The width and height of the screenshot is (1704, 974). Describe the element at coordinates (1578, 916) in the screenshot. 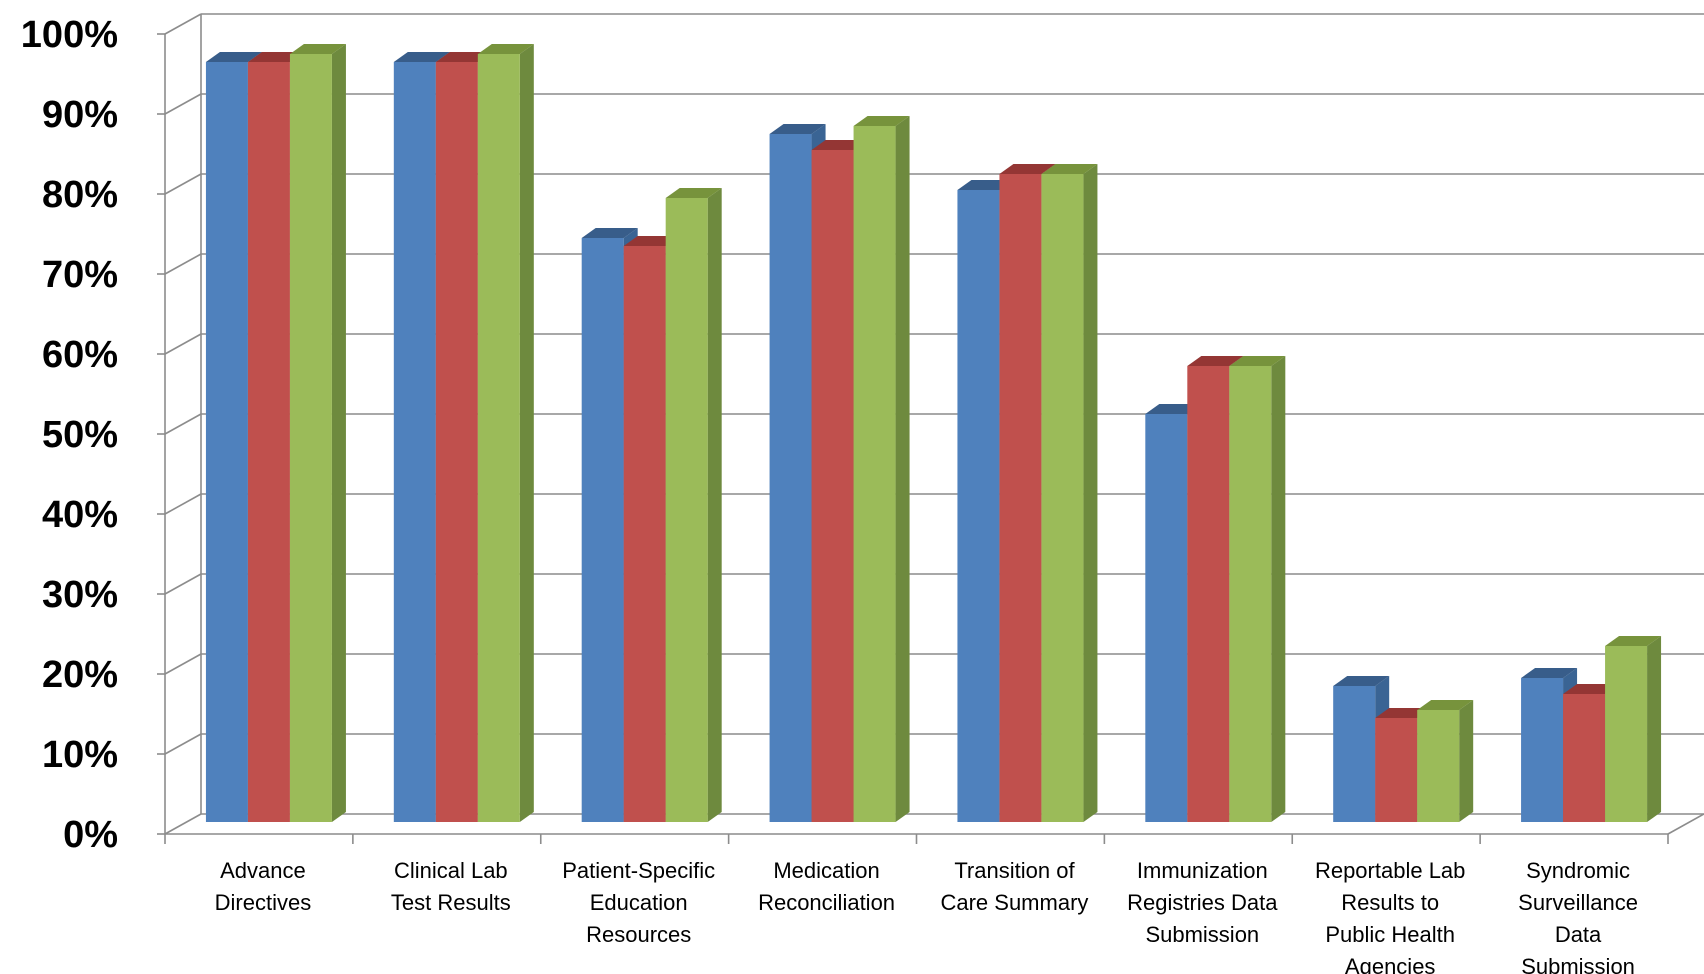

I see `x-tick-label: Syndromic Surveillance Data Submission` at that location.